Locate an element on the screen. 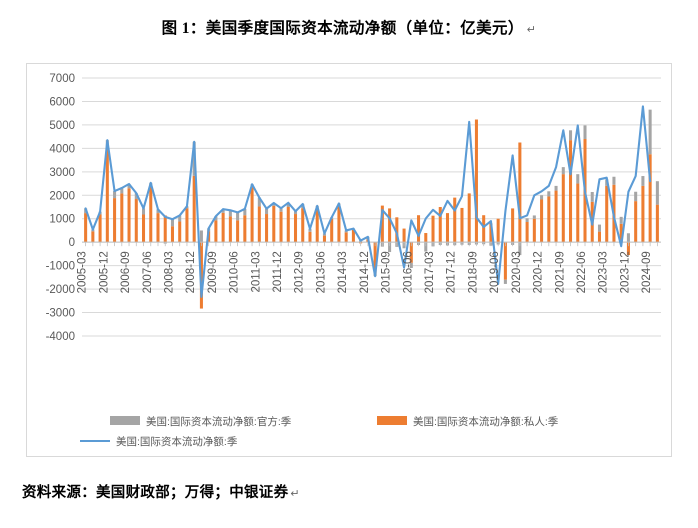  x-axis-tick-label: 2011-03 is located at coordinates (256, 271).